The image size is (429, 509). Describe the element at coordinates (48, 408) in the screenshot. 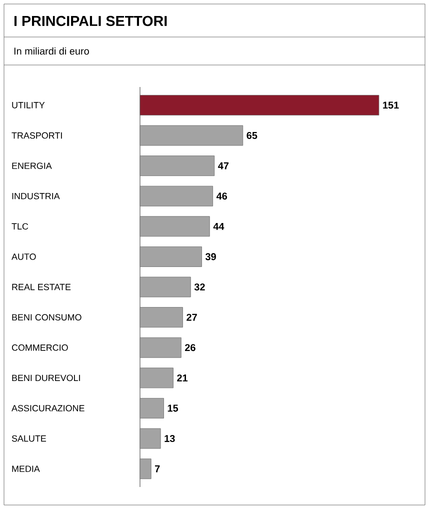

I see `y-tick-label: ASSICURAZIONE` at that location.